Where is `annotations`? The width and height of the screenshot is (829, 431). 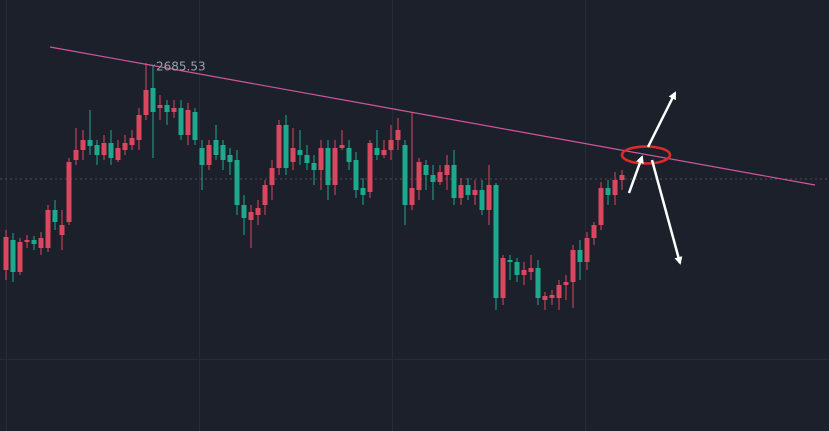 annotations is located at coordinates (651, 178).